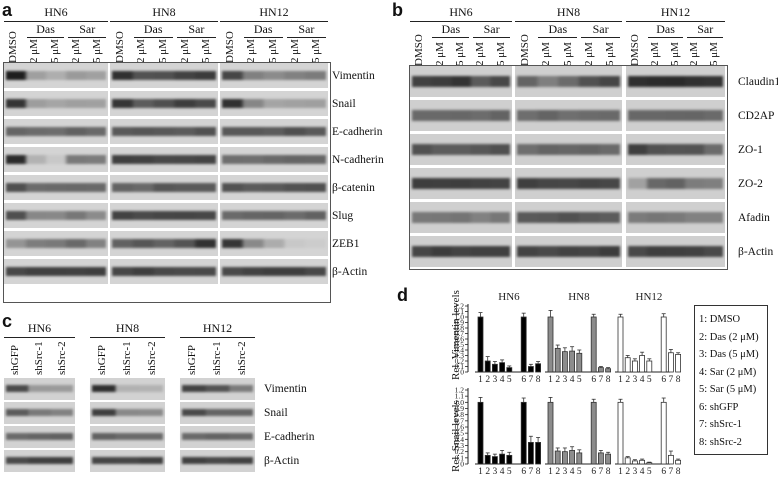  Describe the element at coordinates (729, 337) in the screenshot. I see `legend-item: 2: Das (2 μM)` at that location.